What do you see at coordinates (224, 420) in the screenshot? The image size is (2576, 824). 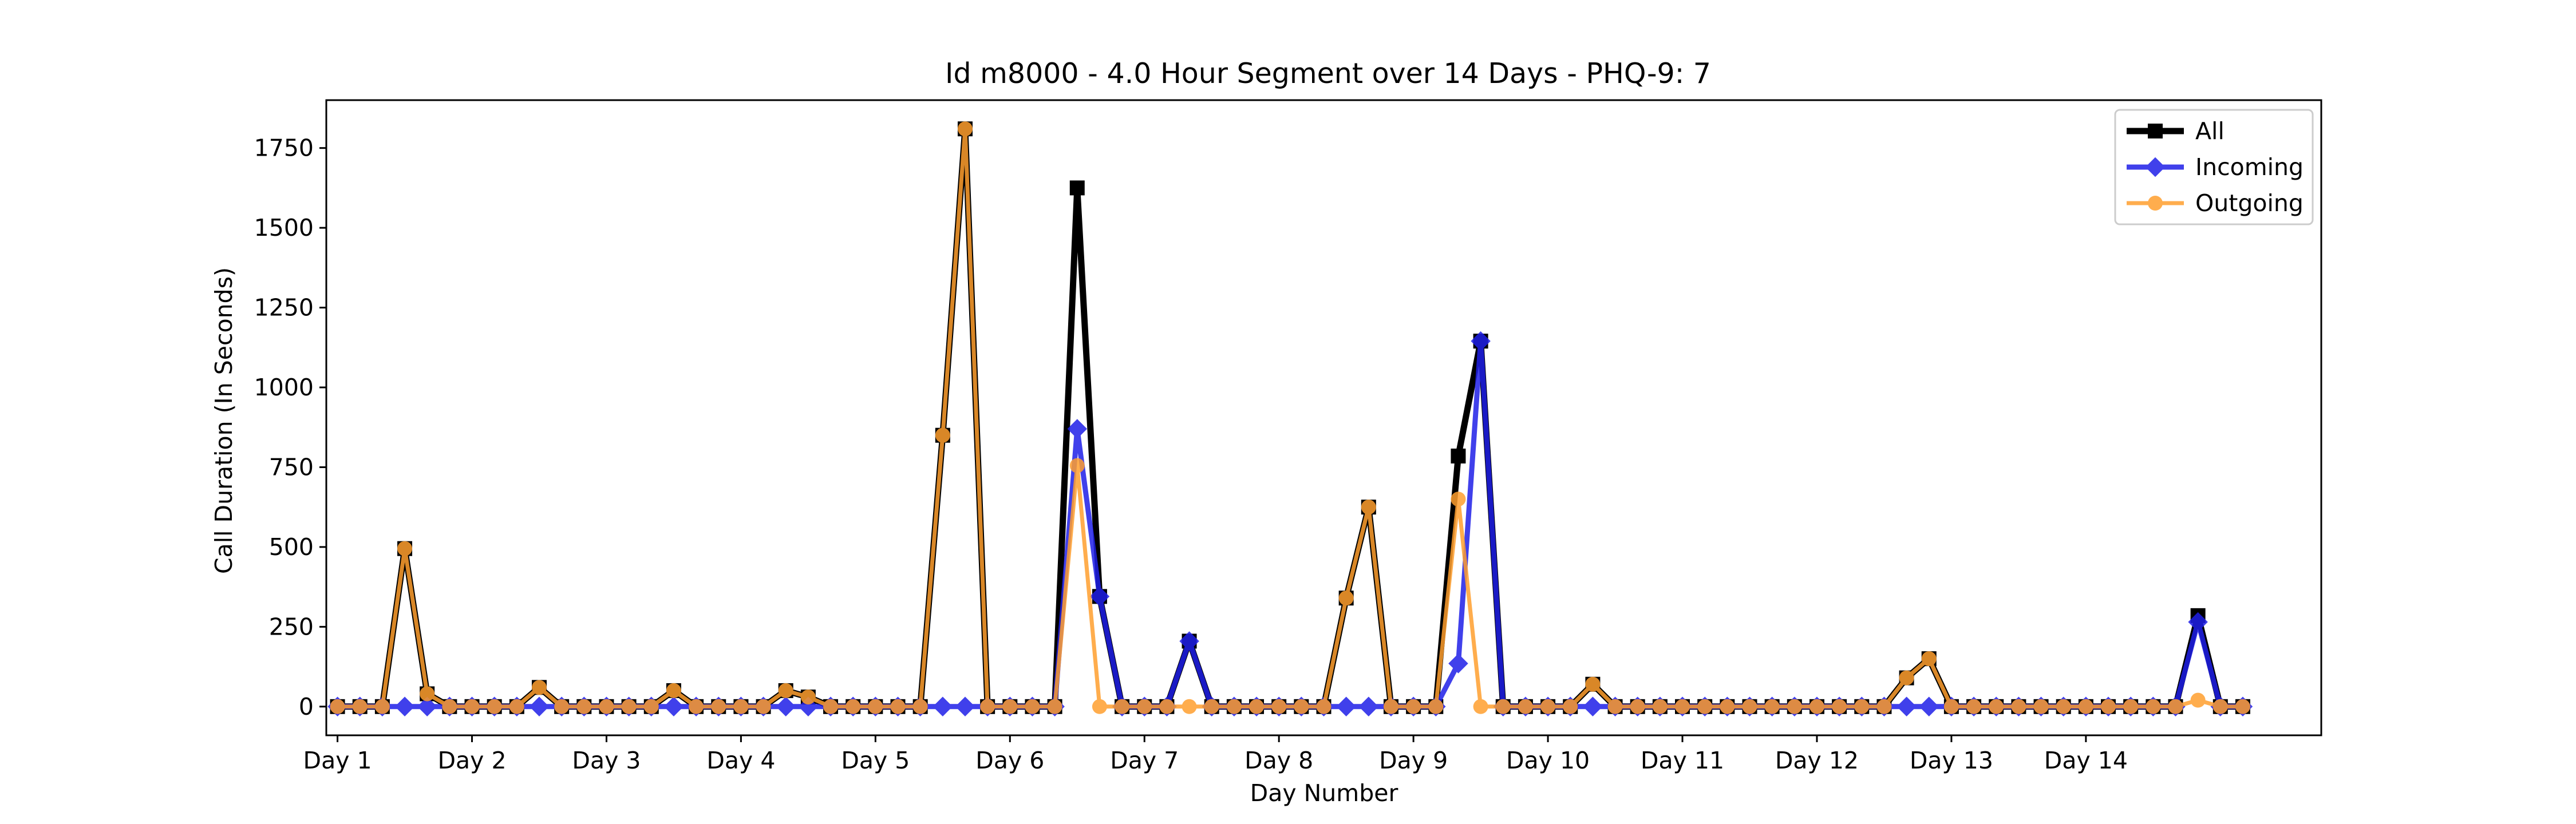 I see `y-axis-title: Call Duration (In Seconds)` at bounding box center [224, 420].